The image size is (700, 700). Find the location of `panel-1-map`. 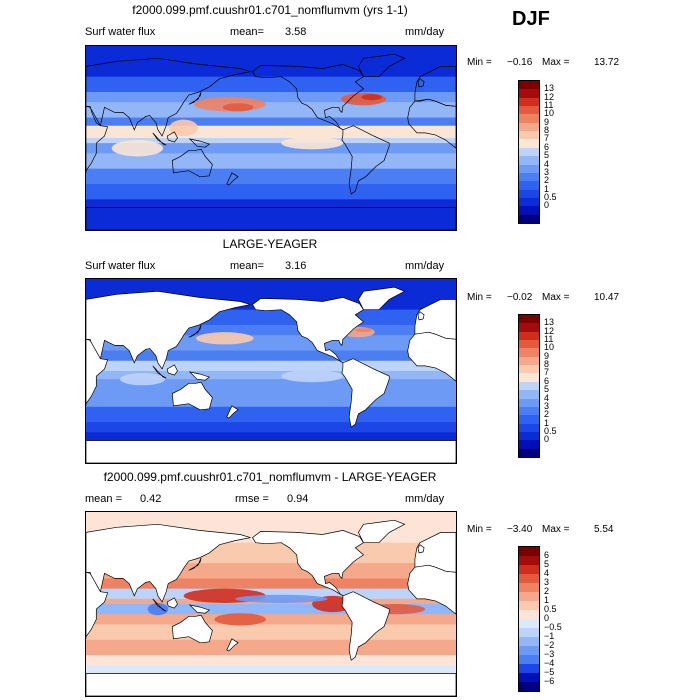

panel-1-map is located at coordinates (271, 138).